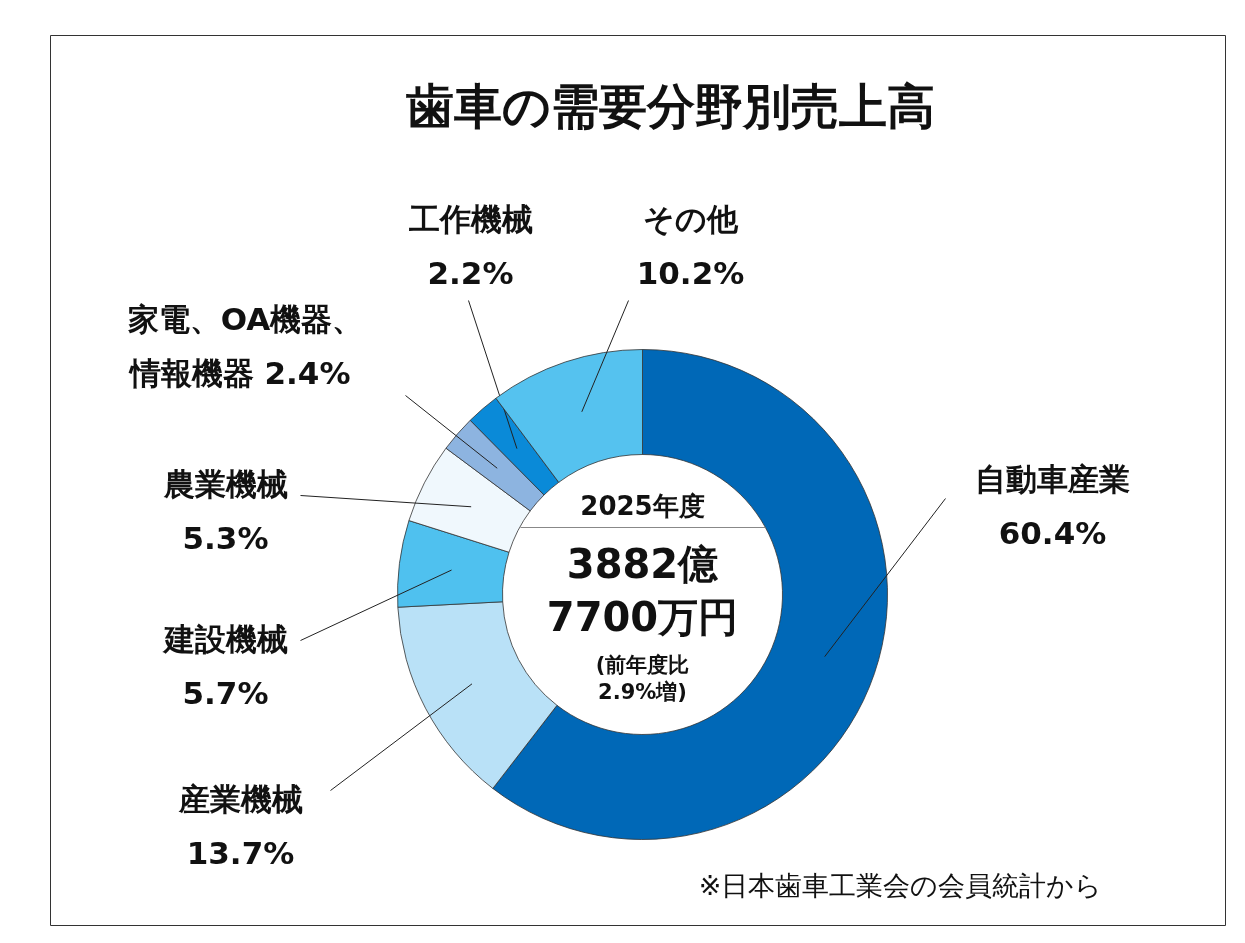 Image resolution: width=1245 pixels, height=943 pixels. I want to click on text: 2025年度, so click(642, 505).